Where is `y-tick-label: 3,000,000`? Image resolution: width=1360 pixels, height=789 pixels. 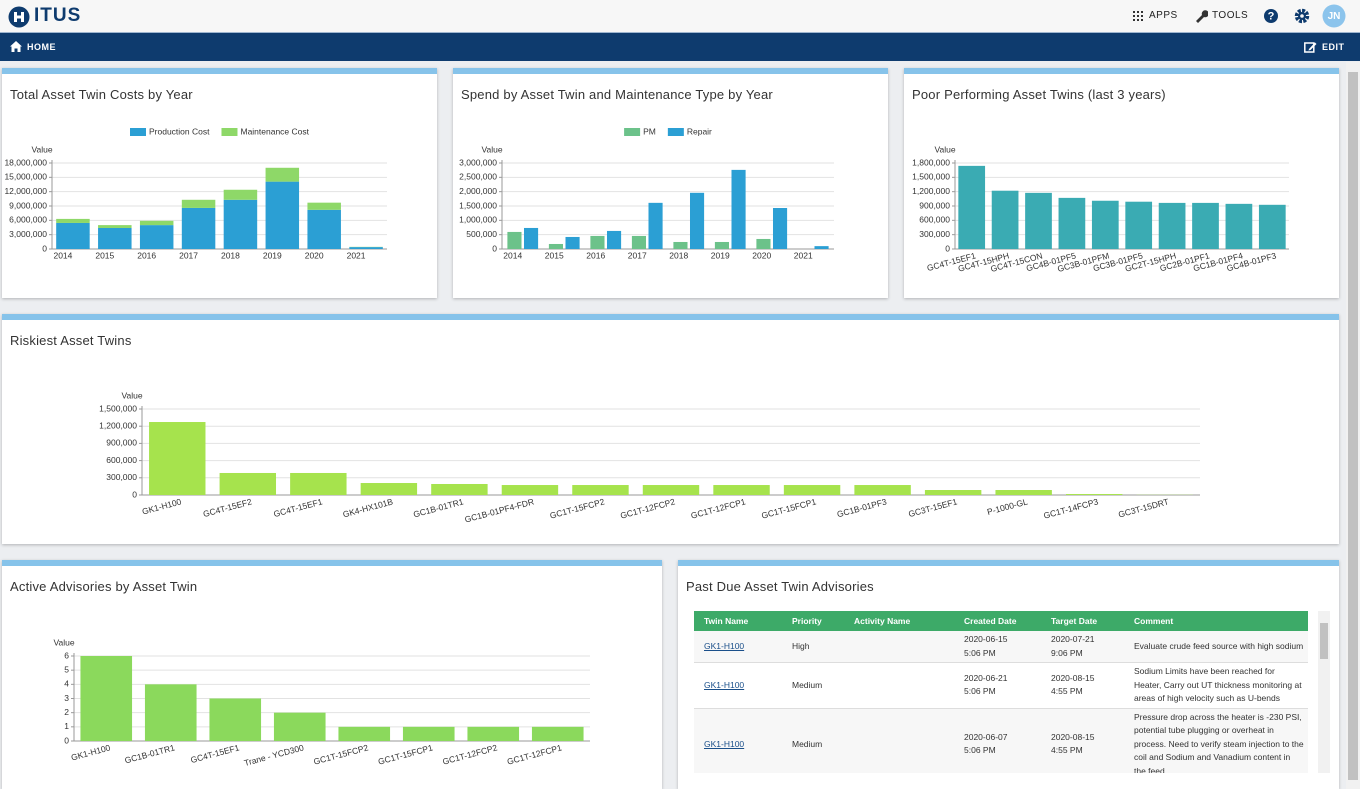
y-tick-label: 3,000,000 is located at coordinates (478, 162).